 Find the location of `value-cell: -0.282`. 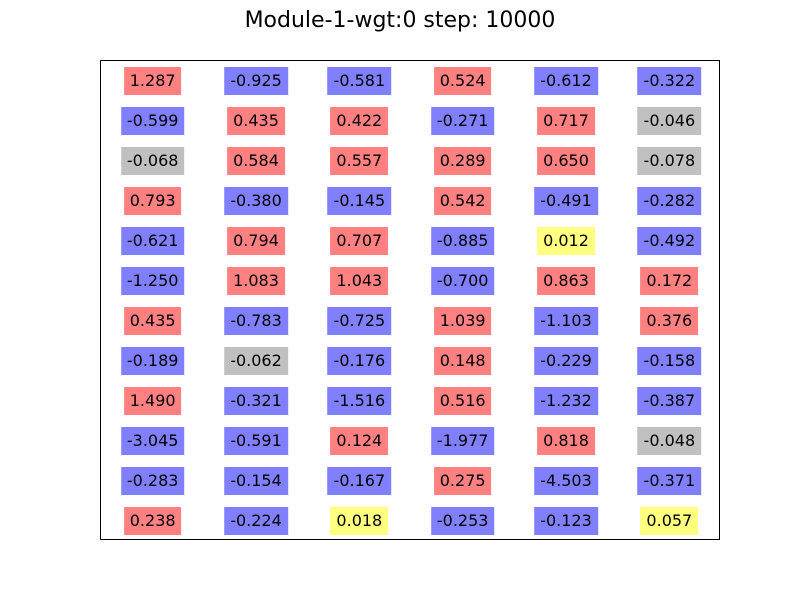

value-cell: -0.282 is located at coordinates (669, 201).